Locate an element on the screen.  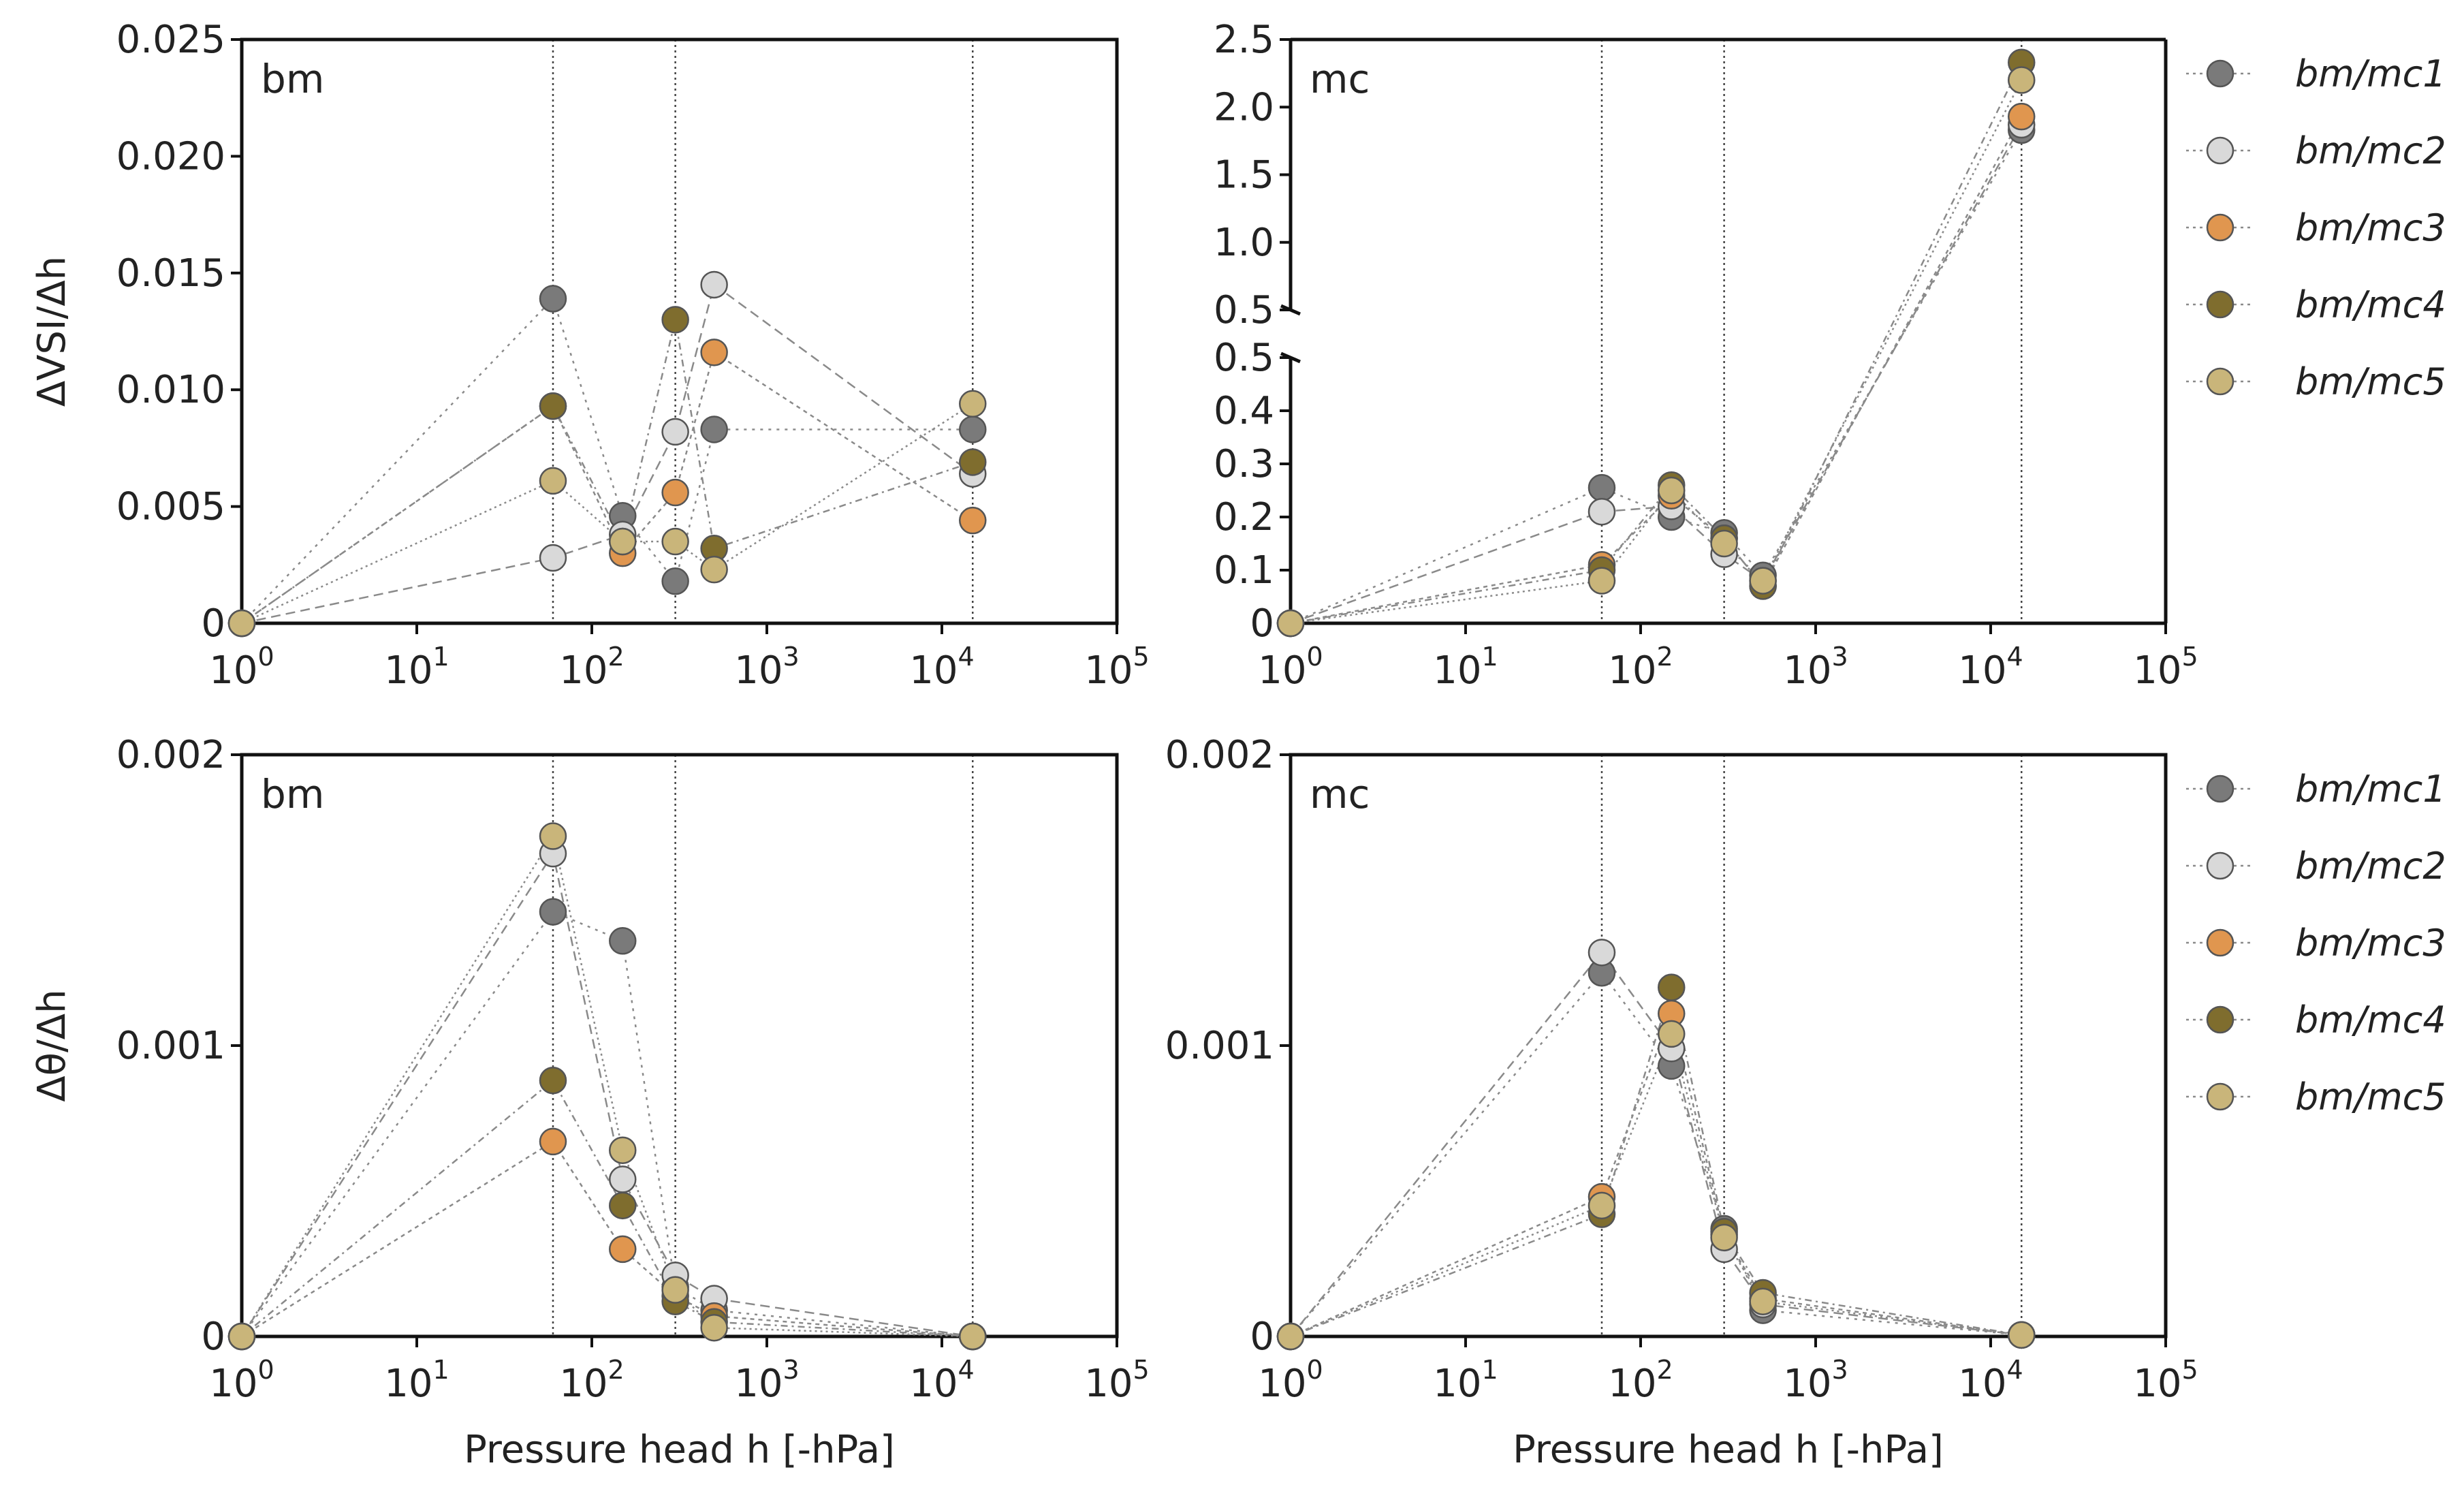
legend-label: bm/mc3 is located at coordinates (2370, 943).